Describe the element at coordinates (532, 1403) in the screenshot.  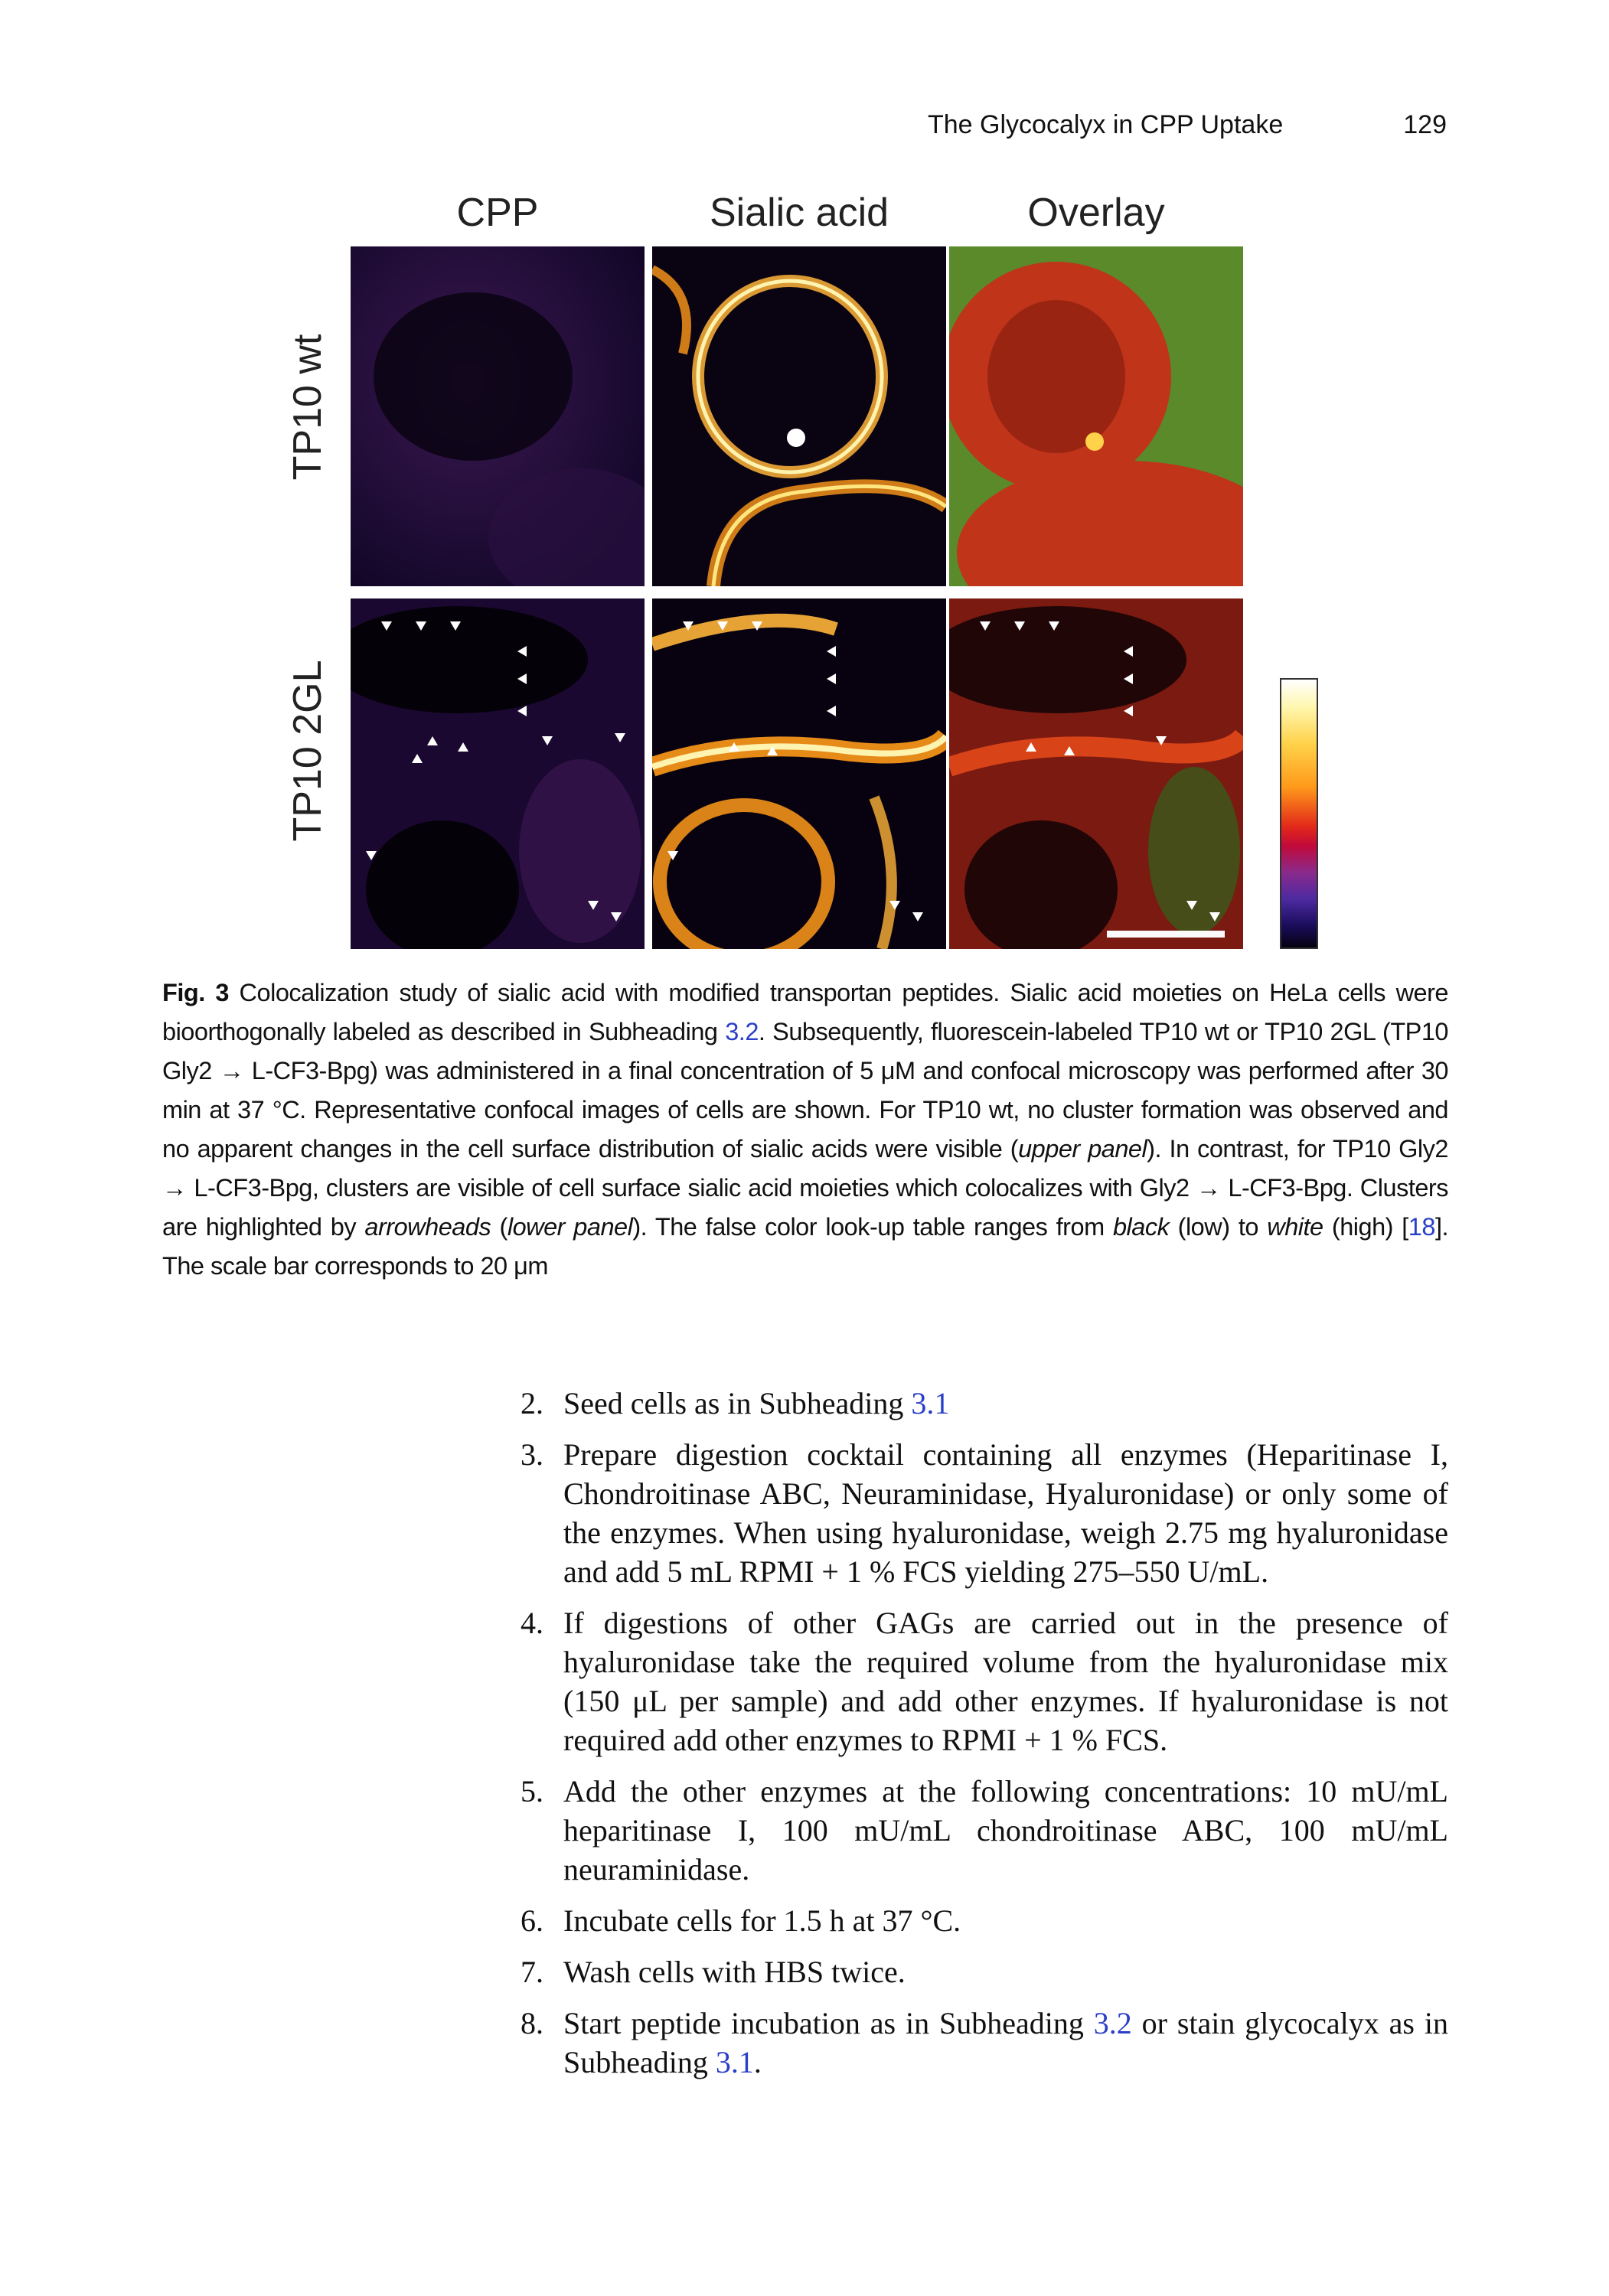
I see `step-number: 2.` at that location.